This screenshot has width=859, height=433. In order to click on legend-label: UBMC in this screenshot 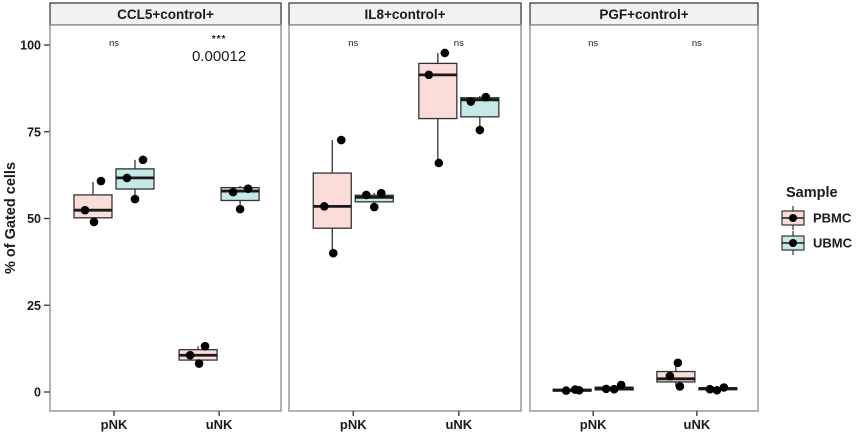, I will do `click(833, 243)`.